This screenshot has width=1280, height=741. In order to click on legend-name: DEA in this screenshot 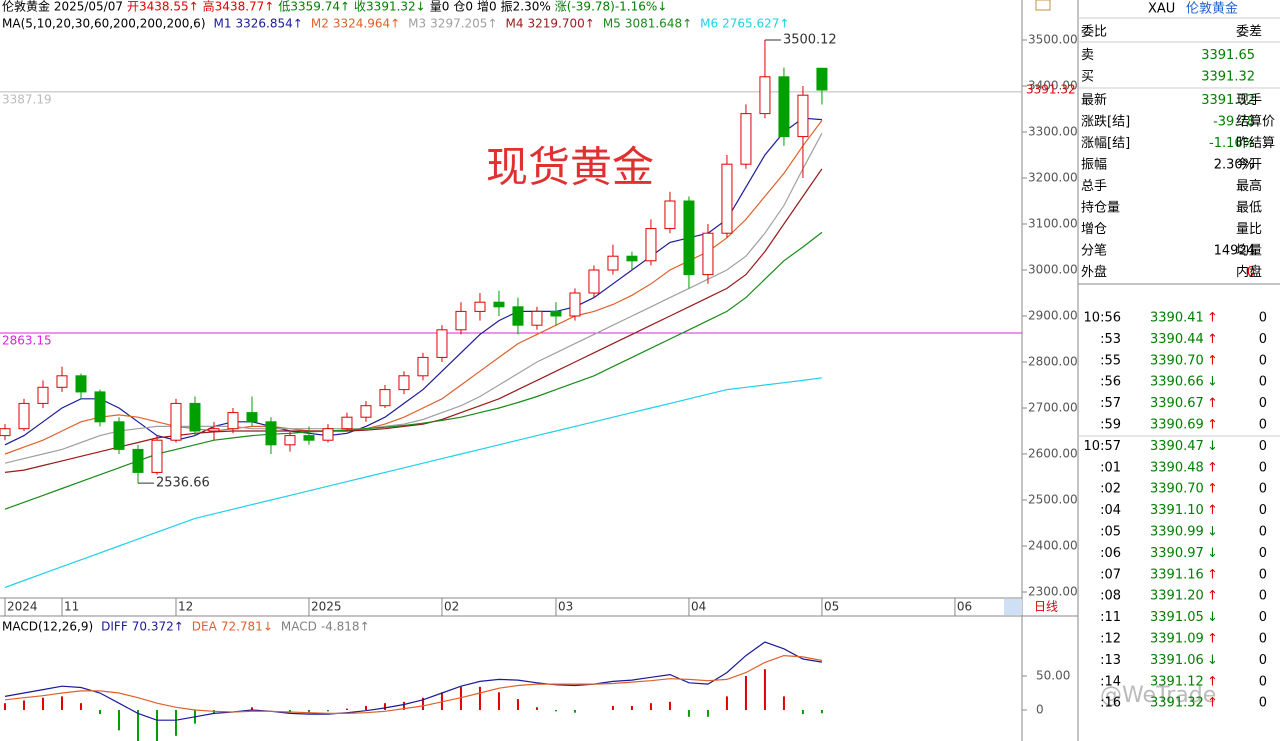, I will do `click(205, 627)`.